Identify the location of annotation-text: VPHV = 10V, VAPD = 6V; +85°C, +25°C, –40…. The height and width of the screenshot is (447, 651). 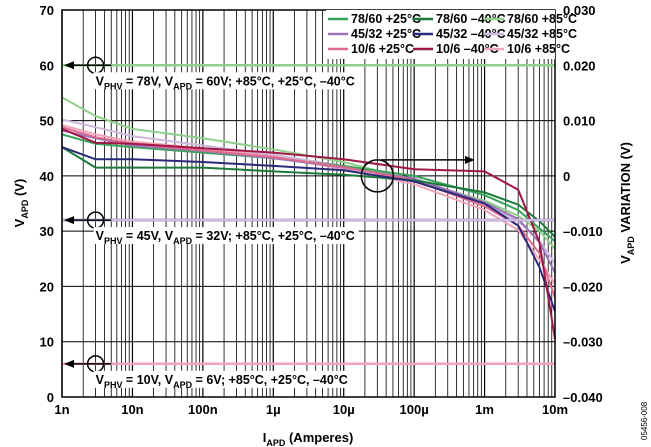
(222, 381).